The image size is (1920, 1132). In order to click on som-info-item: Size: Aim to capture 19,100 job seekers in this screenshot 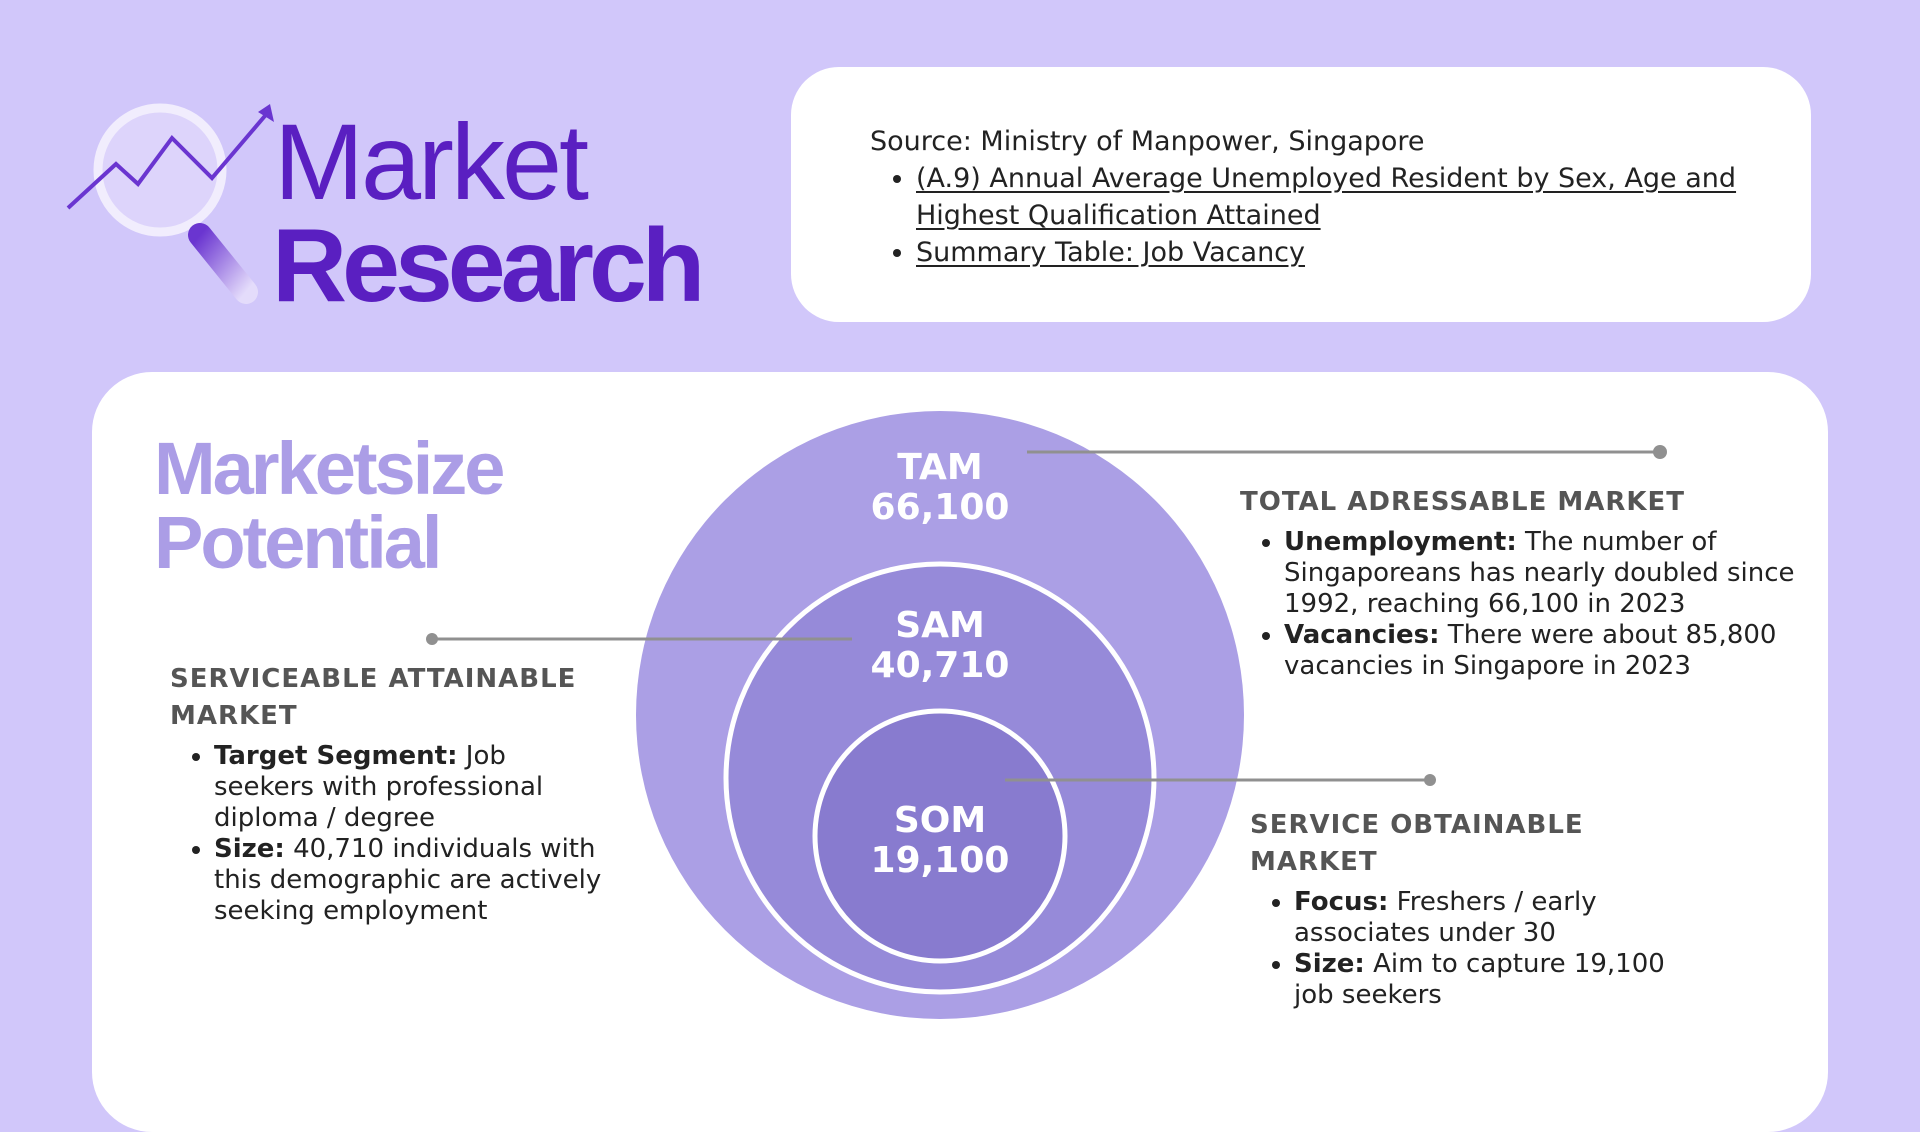, I will do `click(1492, 980)`.